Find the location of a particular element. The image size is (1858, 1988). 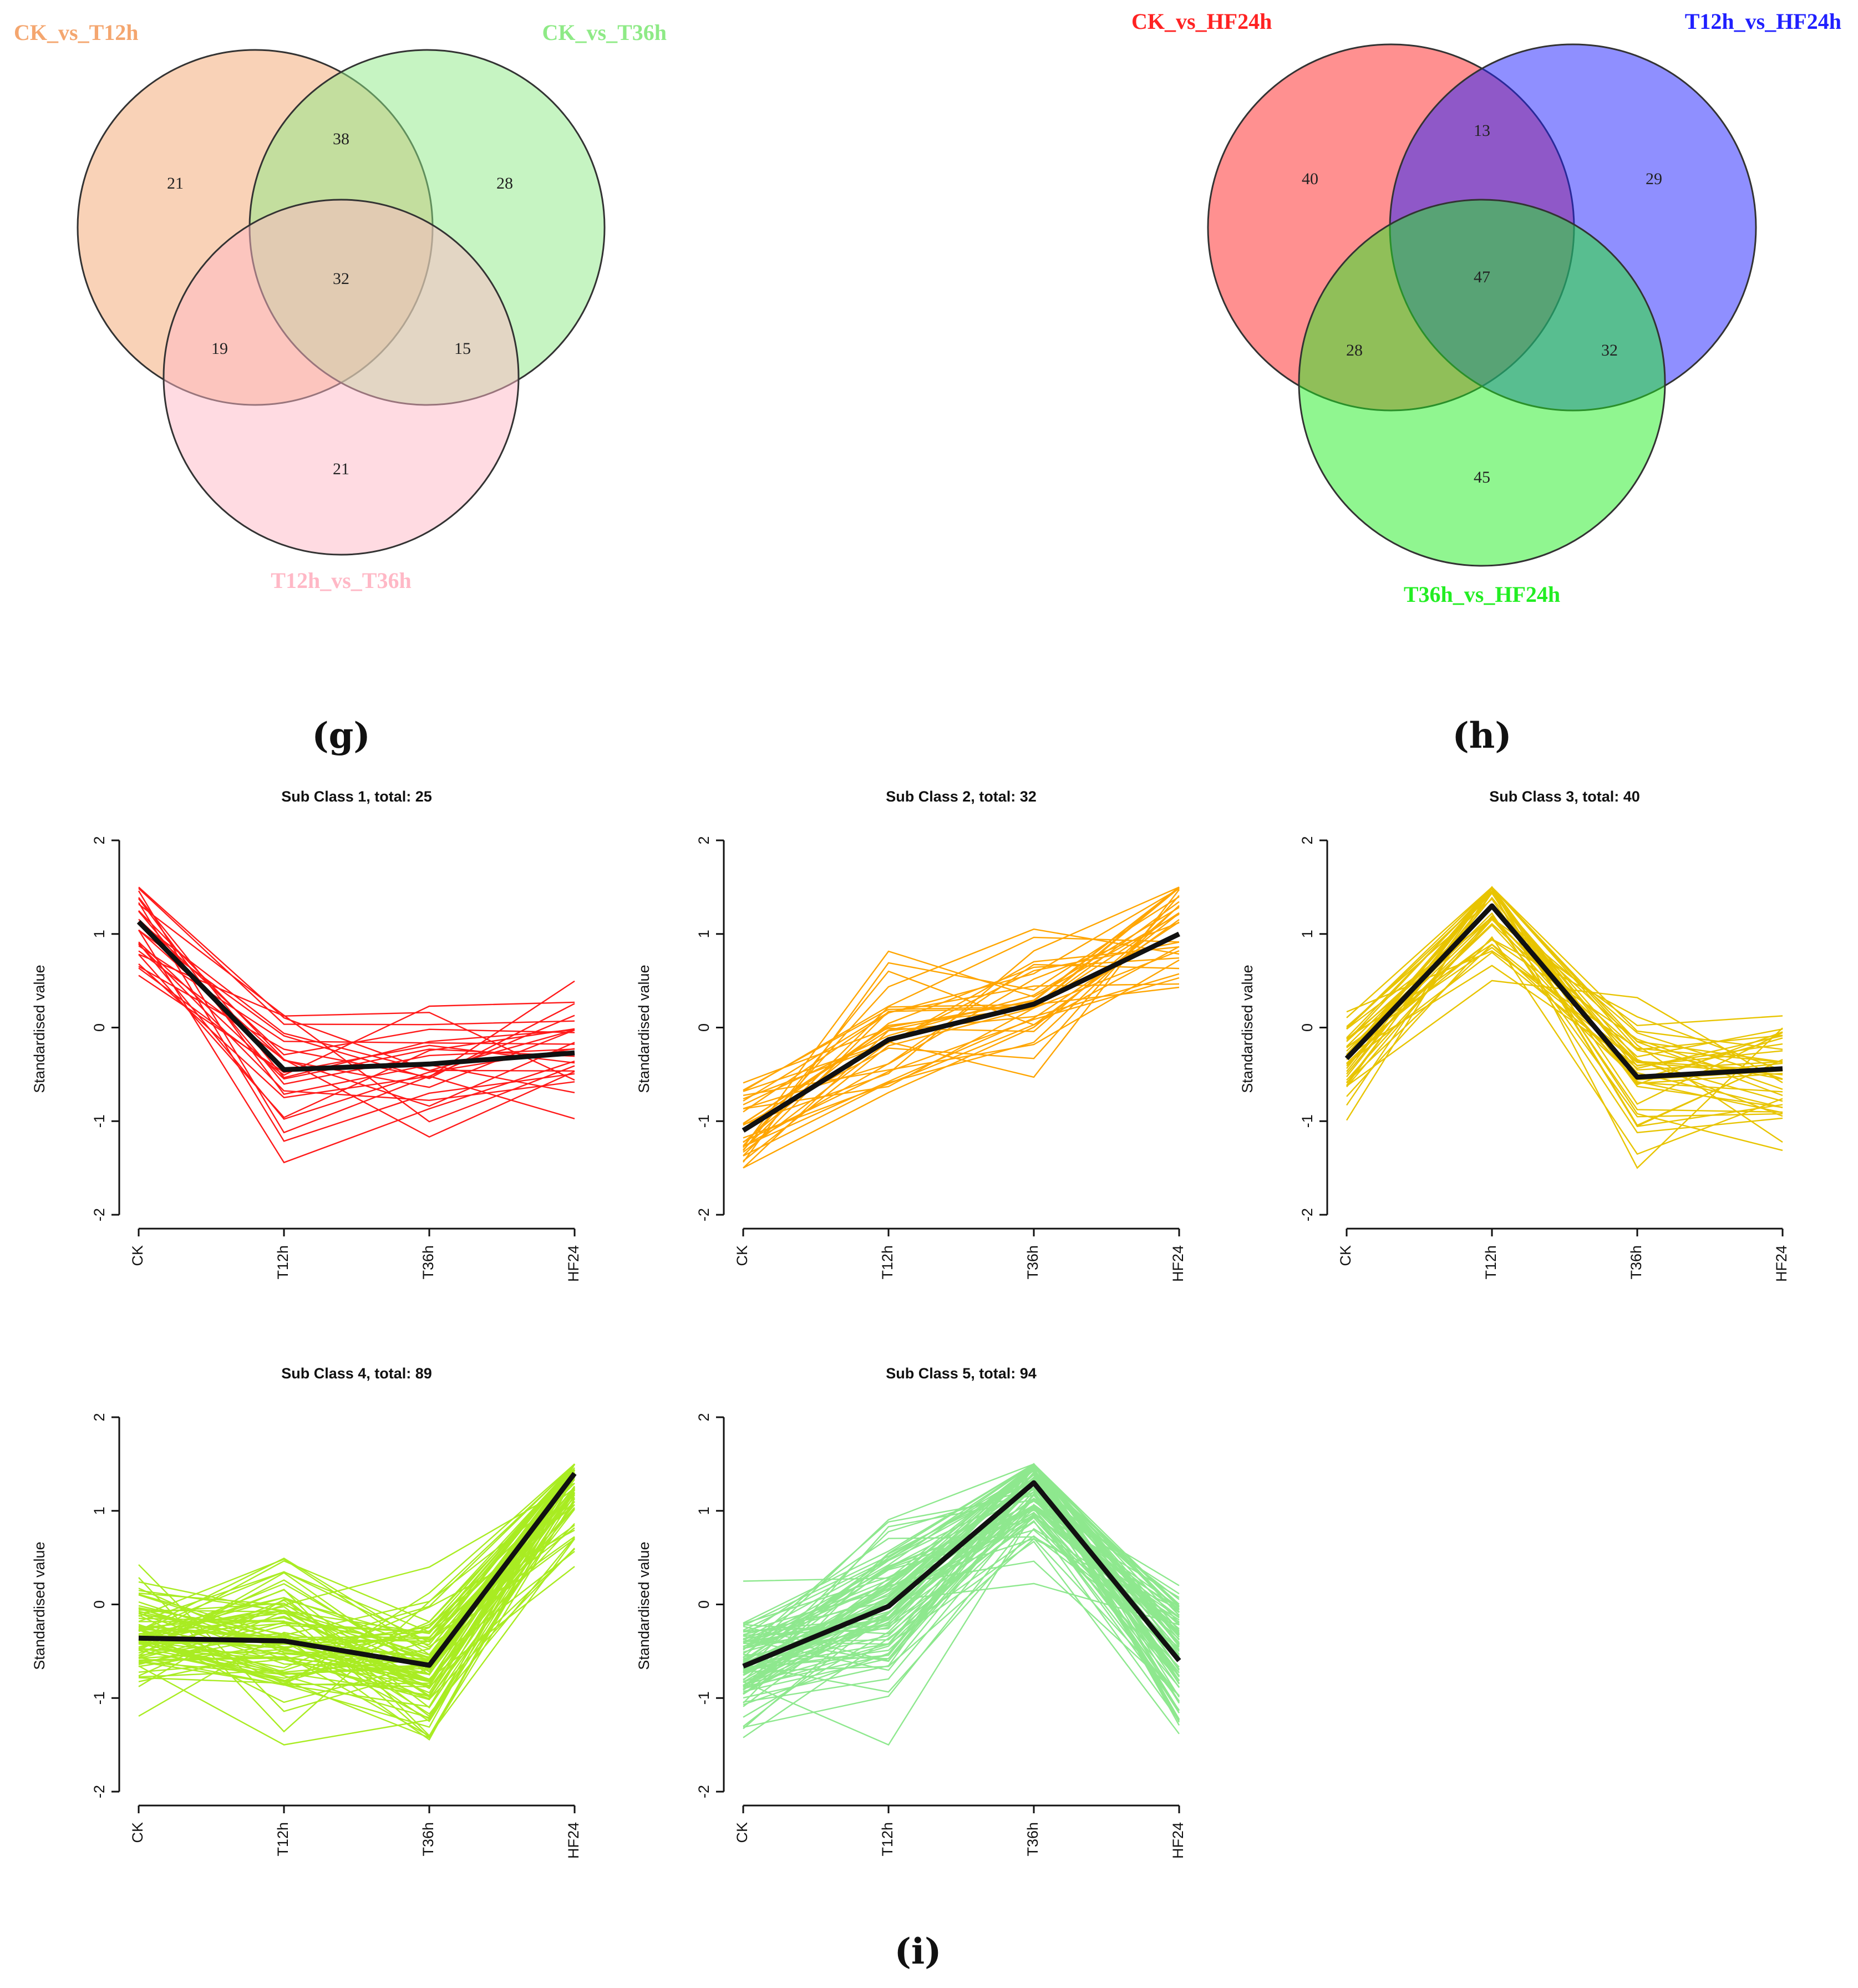

venn-h-count-ab: 13 is located at coordinates (1482, 130).